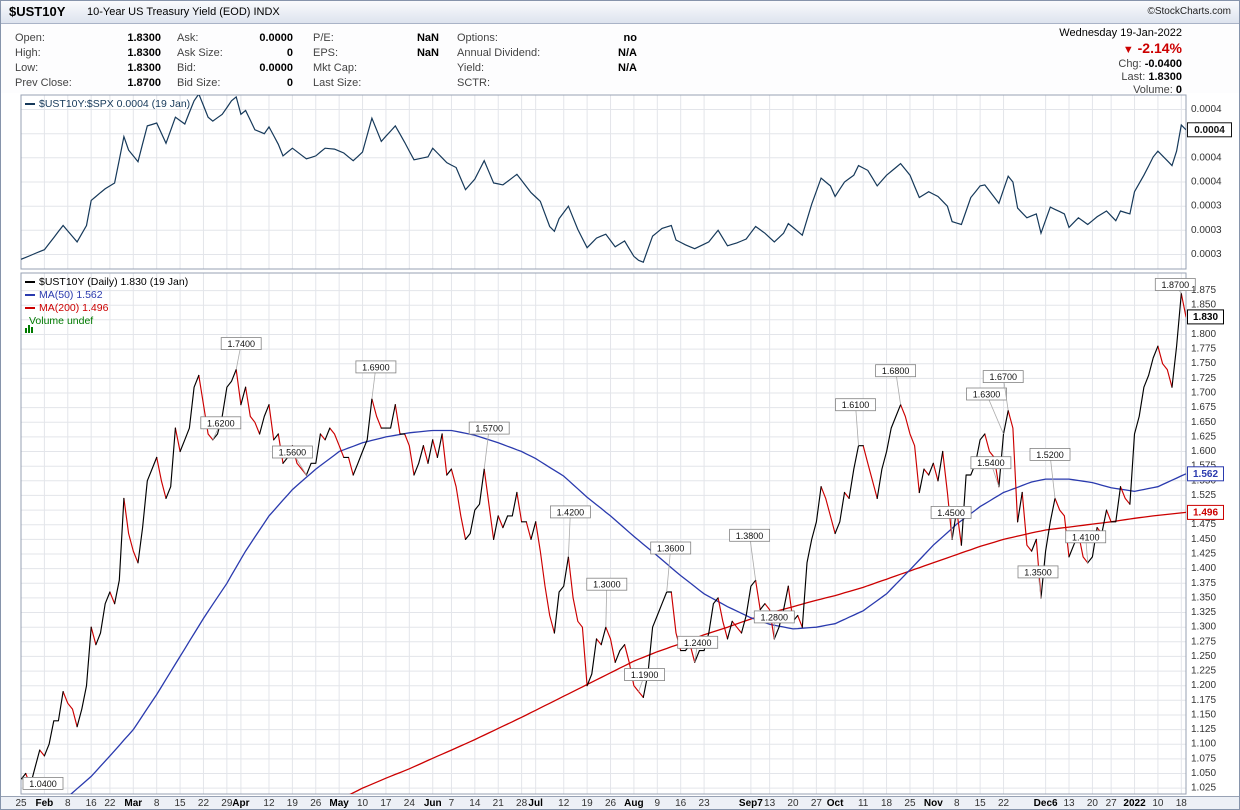 The height and width of the screenshot is (810, 1240). I want to click on open-value: 1.8300, so click(144, 38).